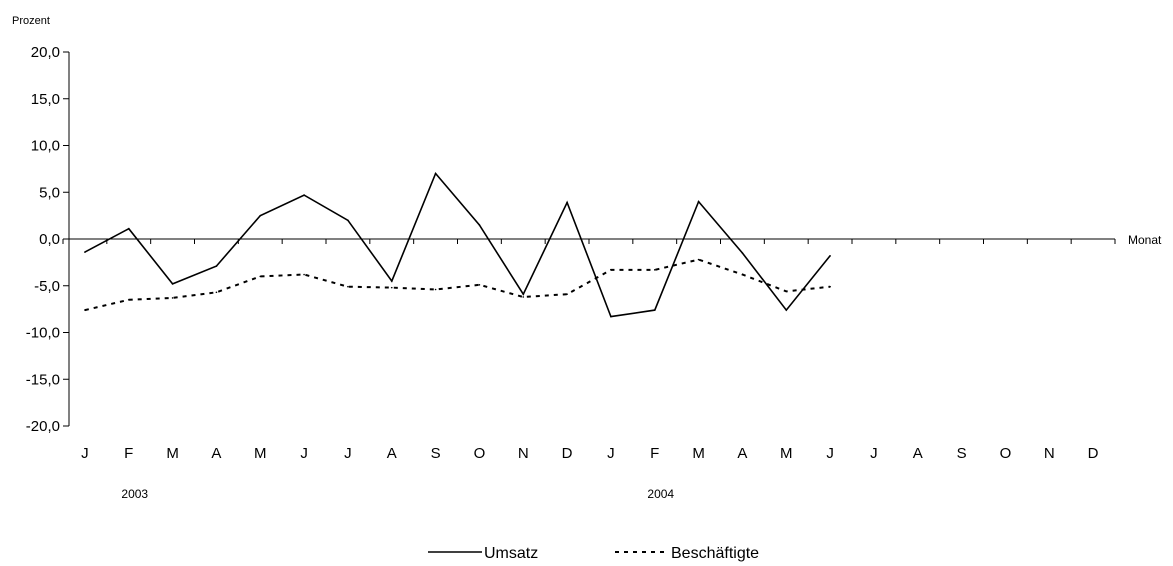 The width and height of the screenshot is (1173, 566). I want to click on y-tick-label: -10,0, so click(43, 333).